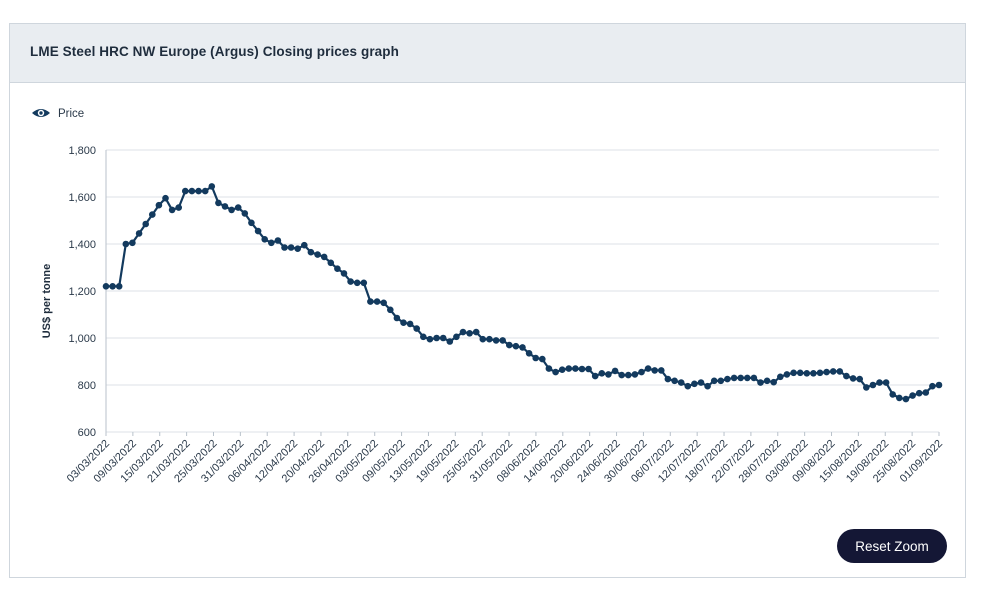 This screenshot has width=990, height=598. Describe the element at coordinates (892, 546) in the screenshot. I see `reset-zoom-button: Reset Zoom` at that location.